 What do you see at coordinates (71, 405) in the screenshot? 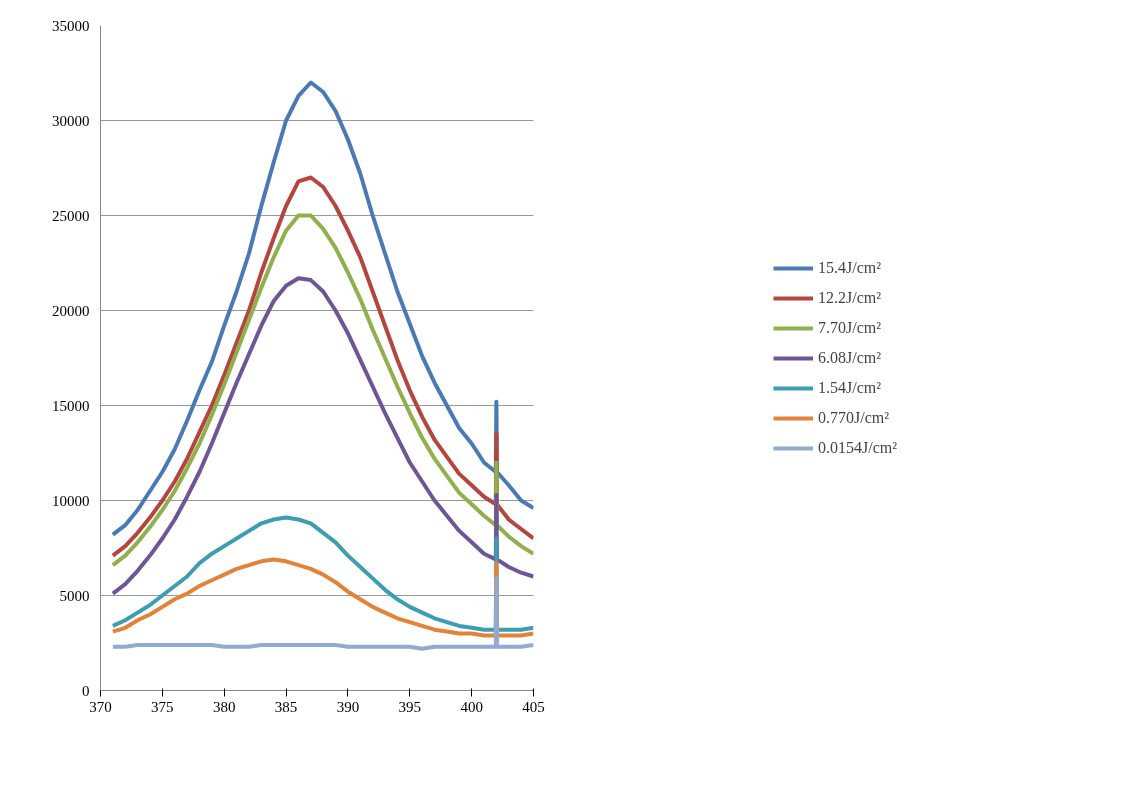
I see `y-tick-label: 15000` at bounding box center [71, 405].